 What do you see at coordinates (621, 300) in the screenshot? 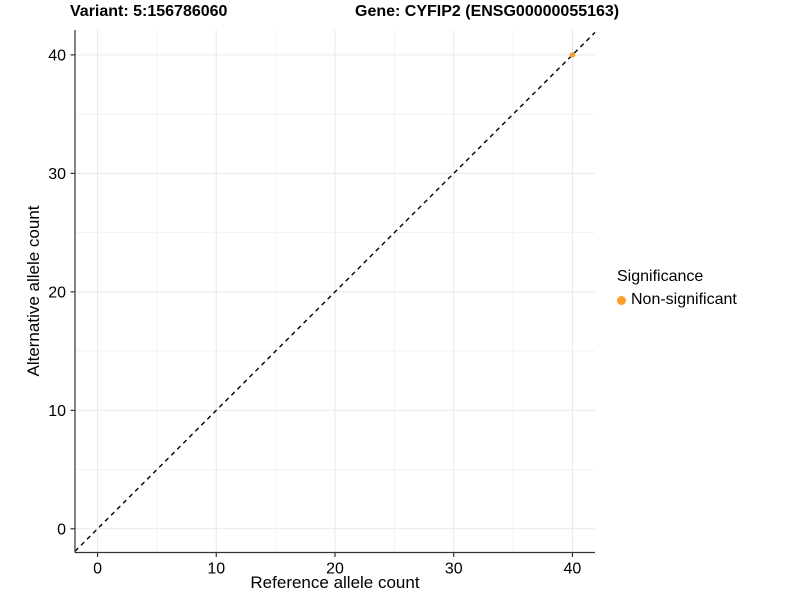
I see `circle-icon` at bounding box center [621, 300].